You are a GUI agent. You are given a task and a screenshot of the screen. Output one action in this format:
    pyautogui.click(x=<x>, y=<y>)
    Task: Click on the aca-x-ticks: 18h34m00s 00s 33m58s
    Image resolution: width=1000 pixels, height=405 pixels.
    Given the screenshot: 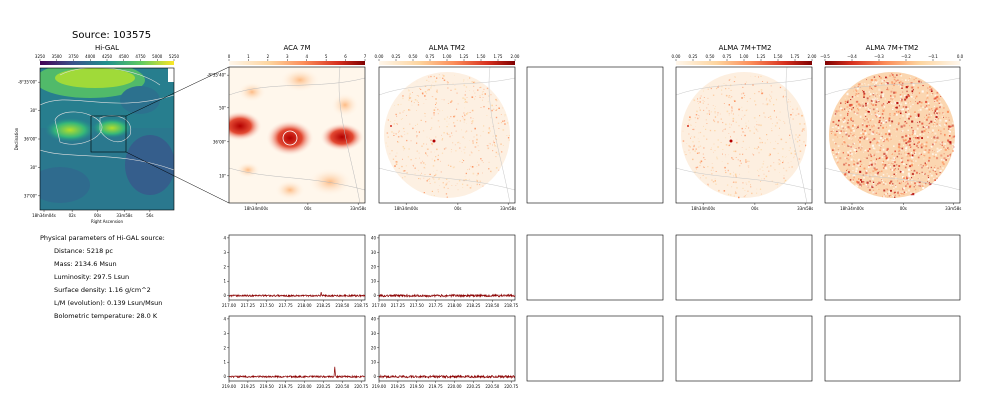 What is the action you would take?
    pyautogui.click(x=305, y=207)
    